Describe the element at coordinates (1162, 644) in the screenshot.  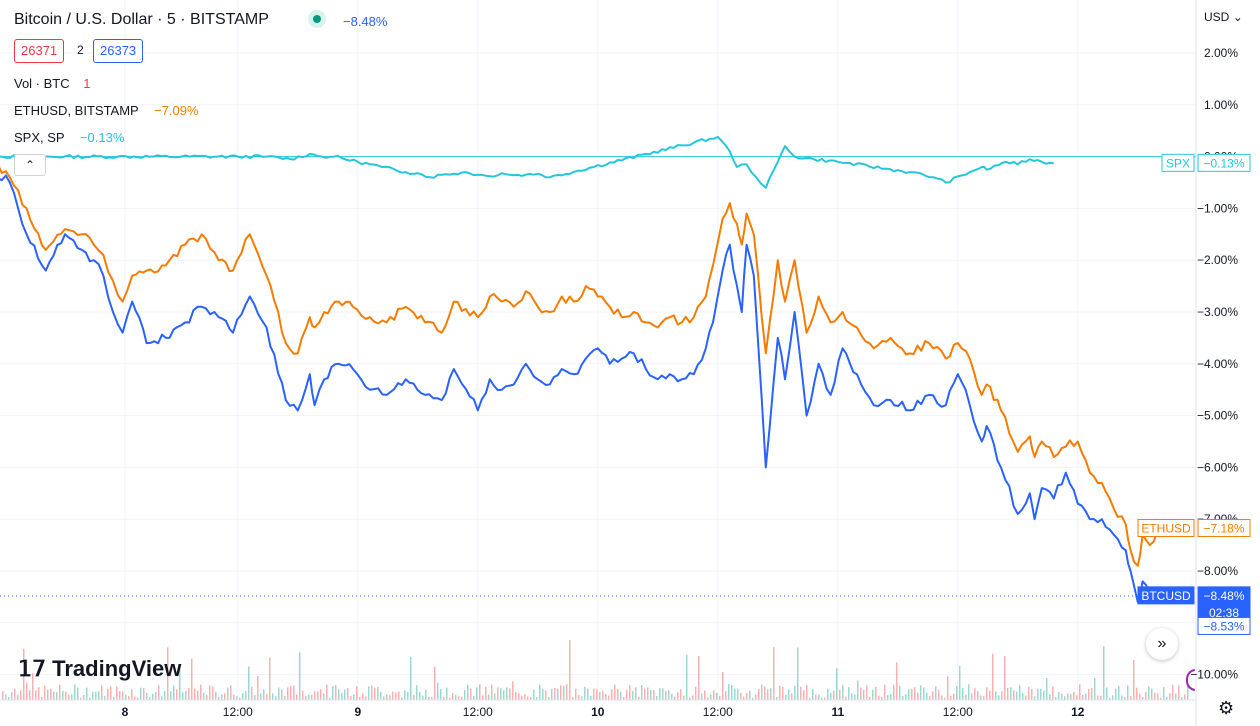
I see `scroll-to-realtime-button: »` at that location.